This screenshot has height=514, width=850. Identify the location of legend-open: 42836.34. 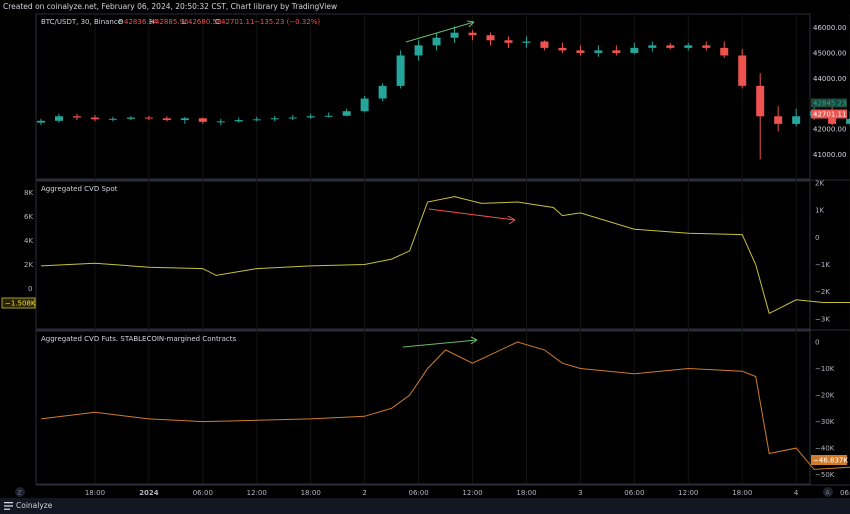
(141, 22).